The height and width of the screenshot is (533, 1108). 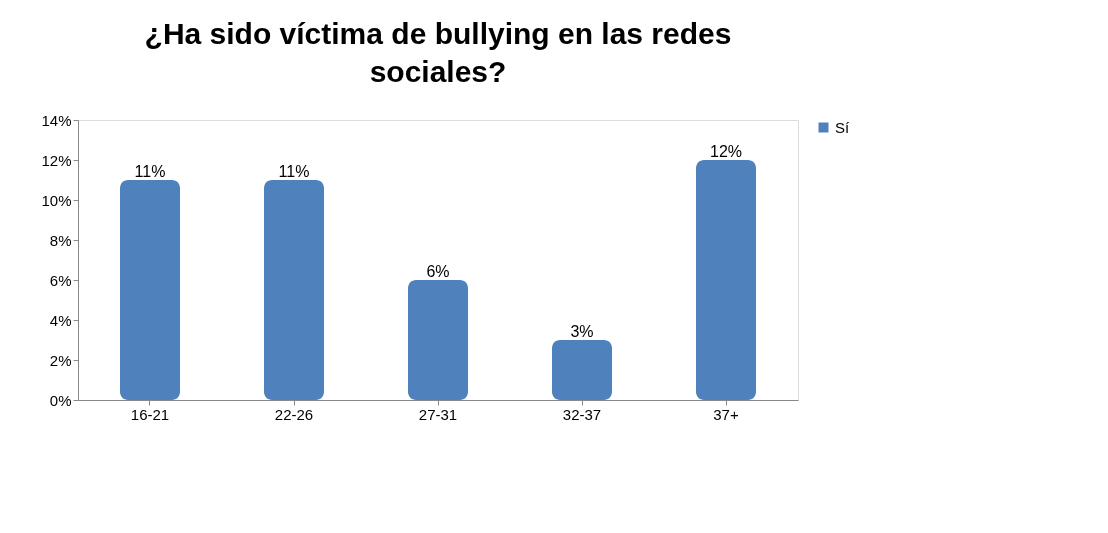 I want to click on text: 3%, so click(x=582, y=331).